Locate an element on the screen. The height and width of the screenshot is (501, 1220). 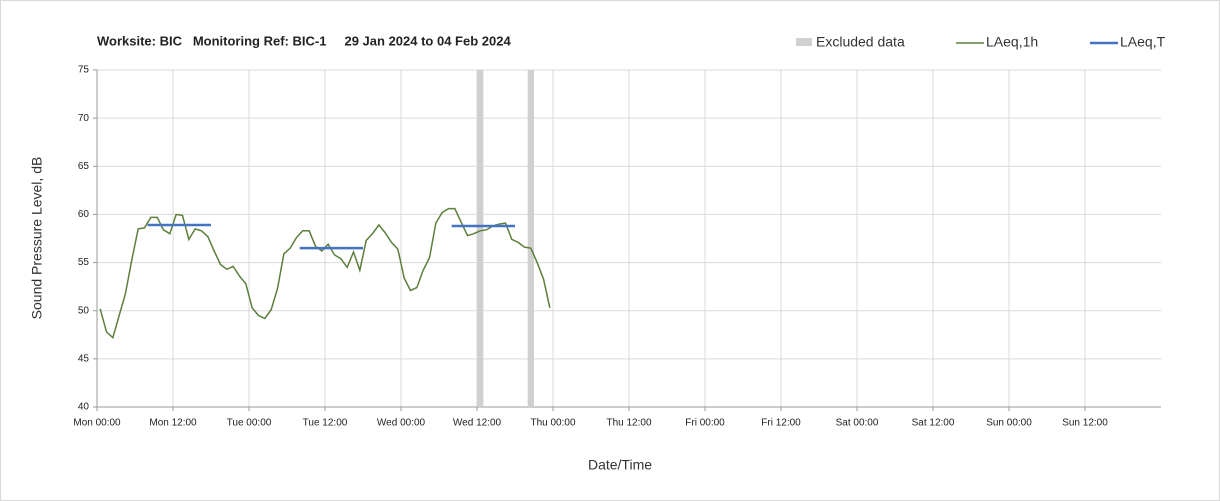
x-tick-label: Wed 00:00 is located at coordinates (401, 423).